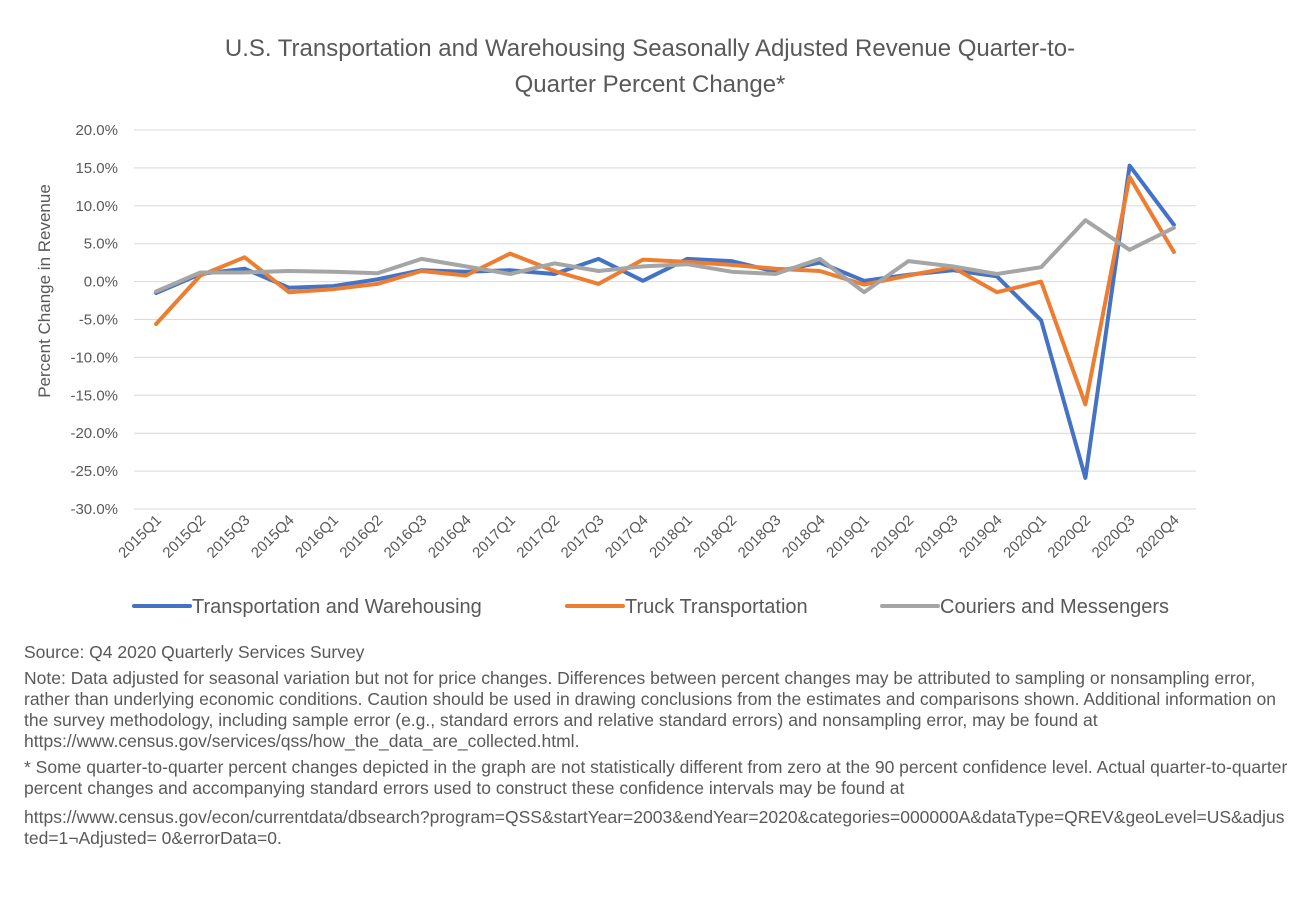 This screenshot has width=1300, height=902. I want to click on x-tick-label: 2020Q3, so click(1114, 537).